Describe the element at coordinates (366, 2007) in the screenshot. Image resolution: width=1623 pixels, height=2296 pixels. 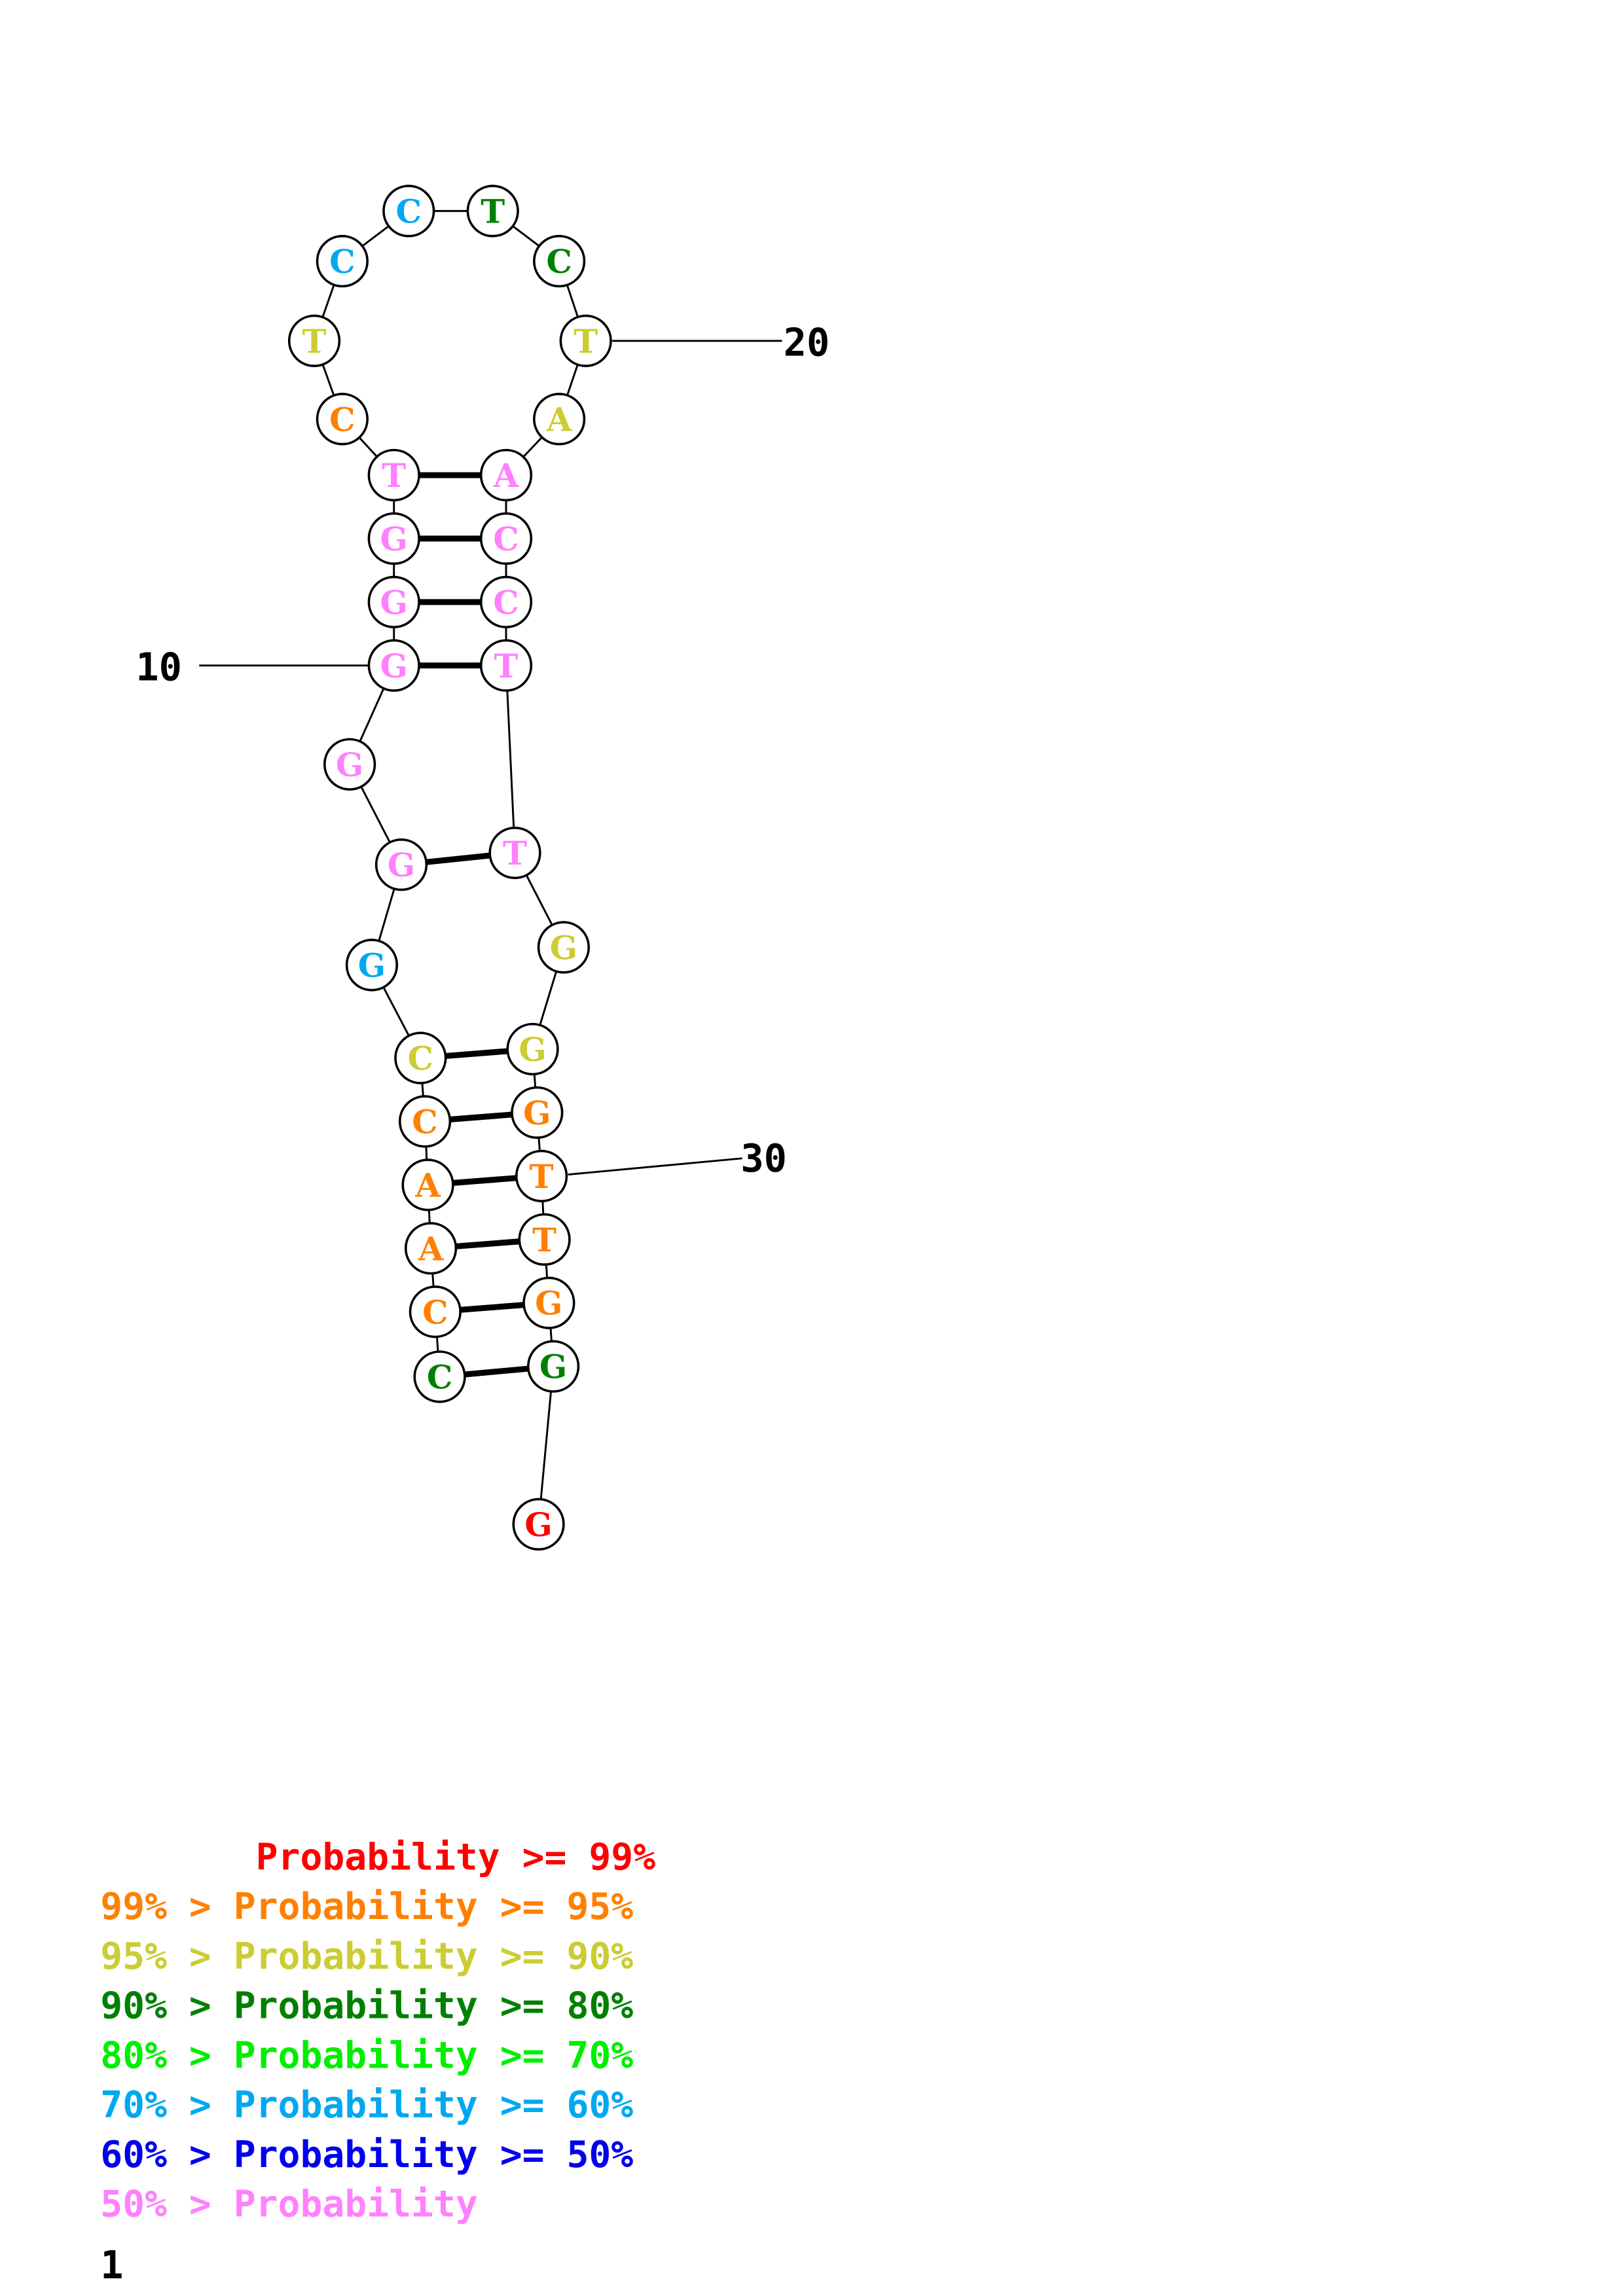
I see `legend-entry: 90% > Probability >= 80%` at that location.